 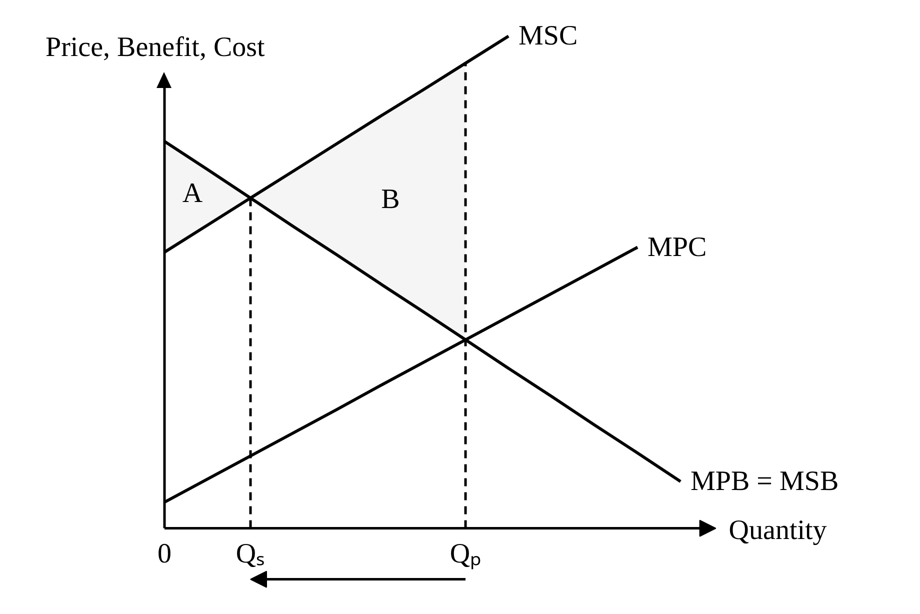 I want to click on series-label: MSC, so click(x=548, y=36).